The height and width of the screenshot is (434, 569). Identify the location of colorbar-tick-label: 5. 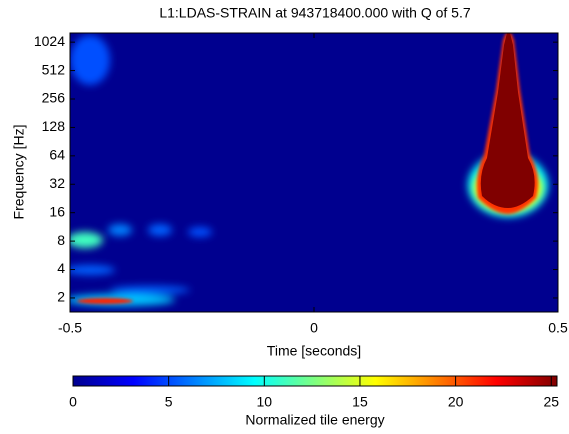
(169, 402).